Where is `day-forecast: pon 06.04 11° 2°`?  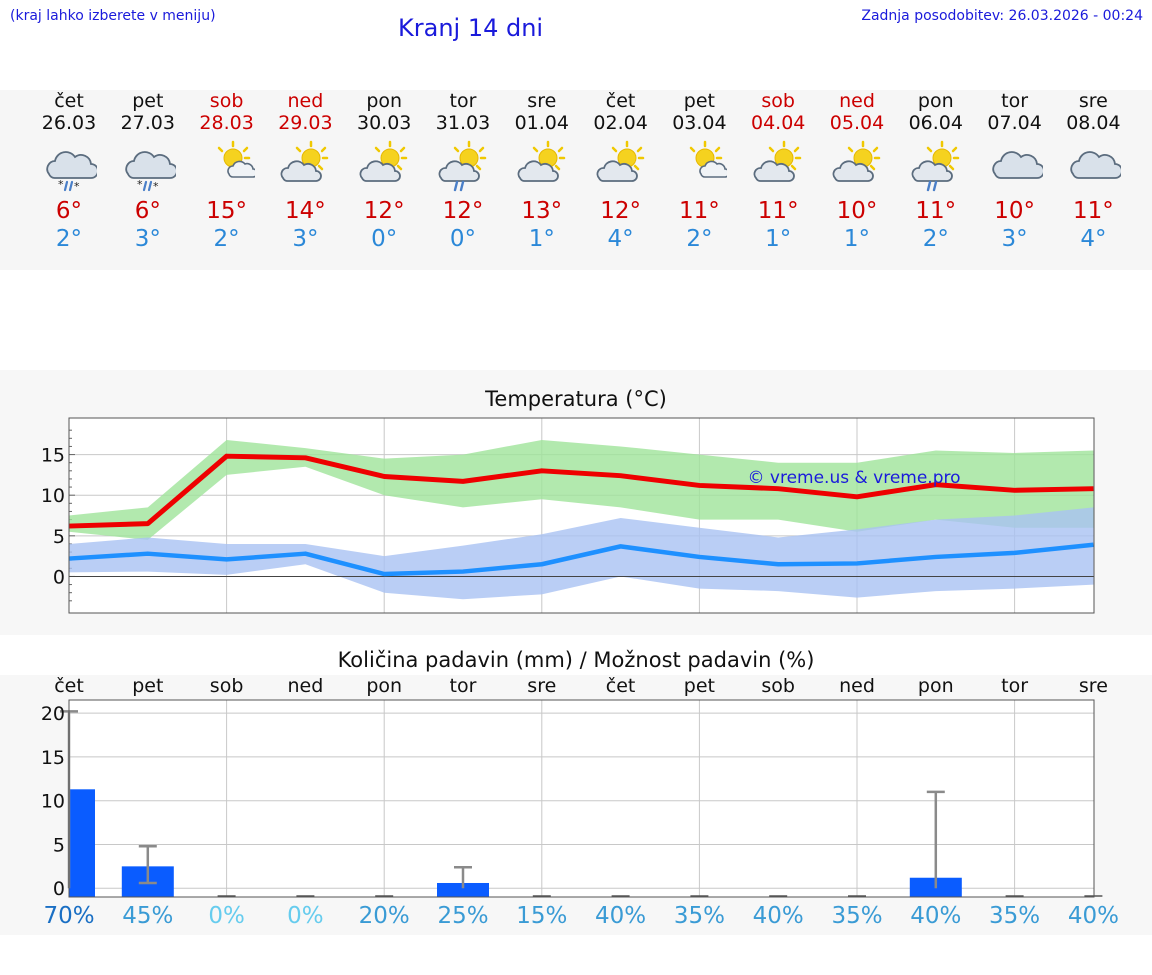
day-forecast: pon 06.04 11° 2° is located at coordinates (936, 180).